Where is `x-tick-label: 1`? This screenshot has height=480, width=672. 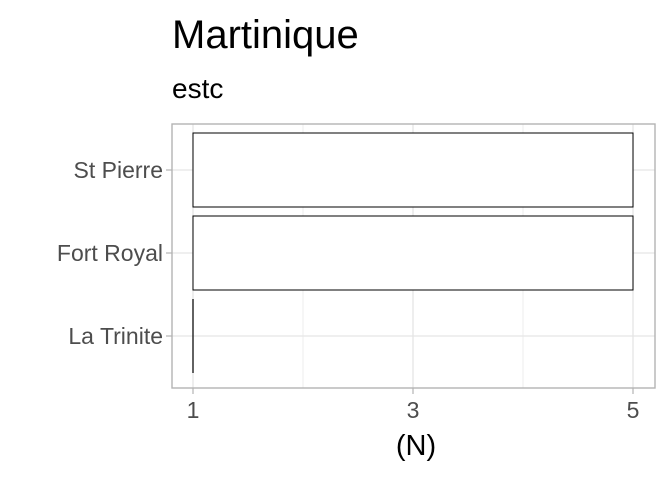
x-tick-label: 1 is located at coordinates (193, 410).